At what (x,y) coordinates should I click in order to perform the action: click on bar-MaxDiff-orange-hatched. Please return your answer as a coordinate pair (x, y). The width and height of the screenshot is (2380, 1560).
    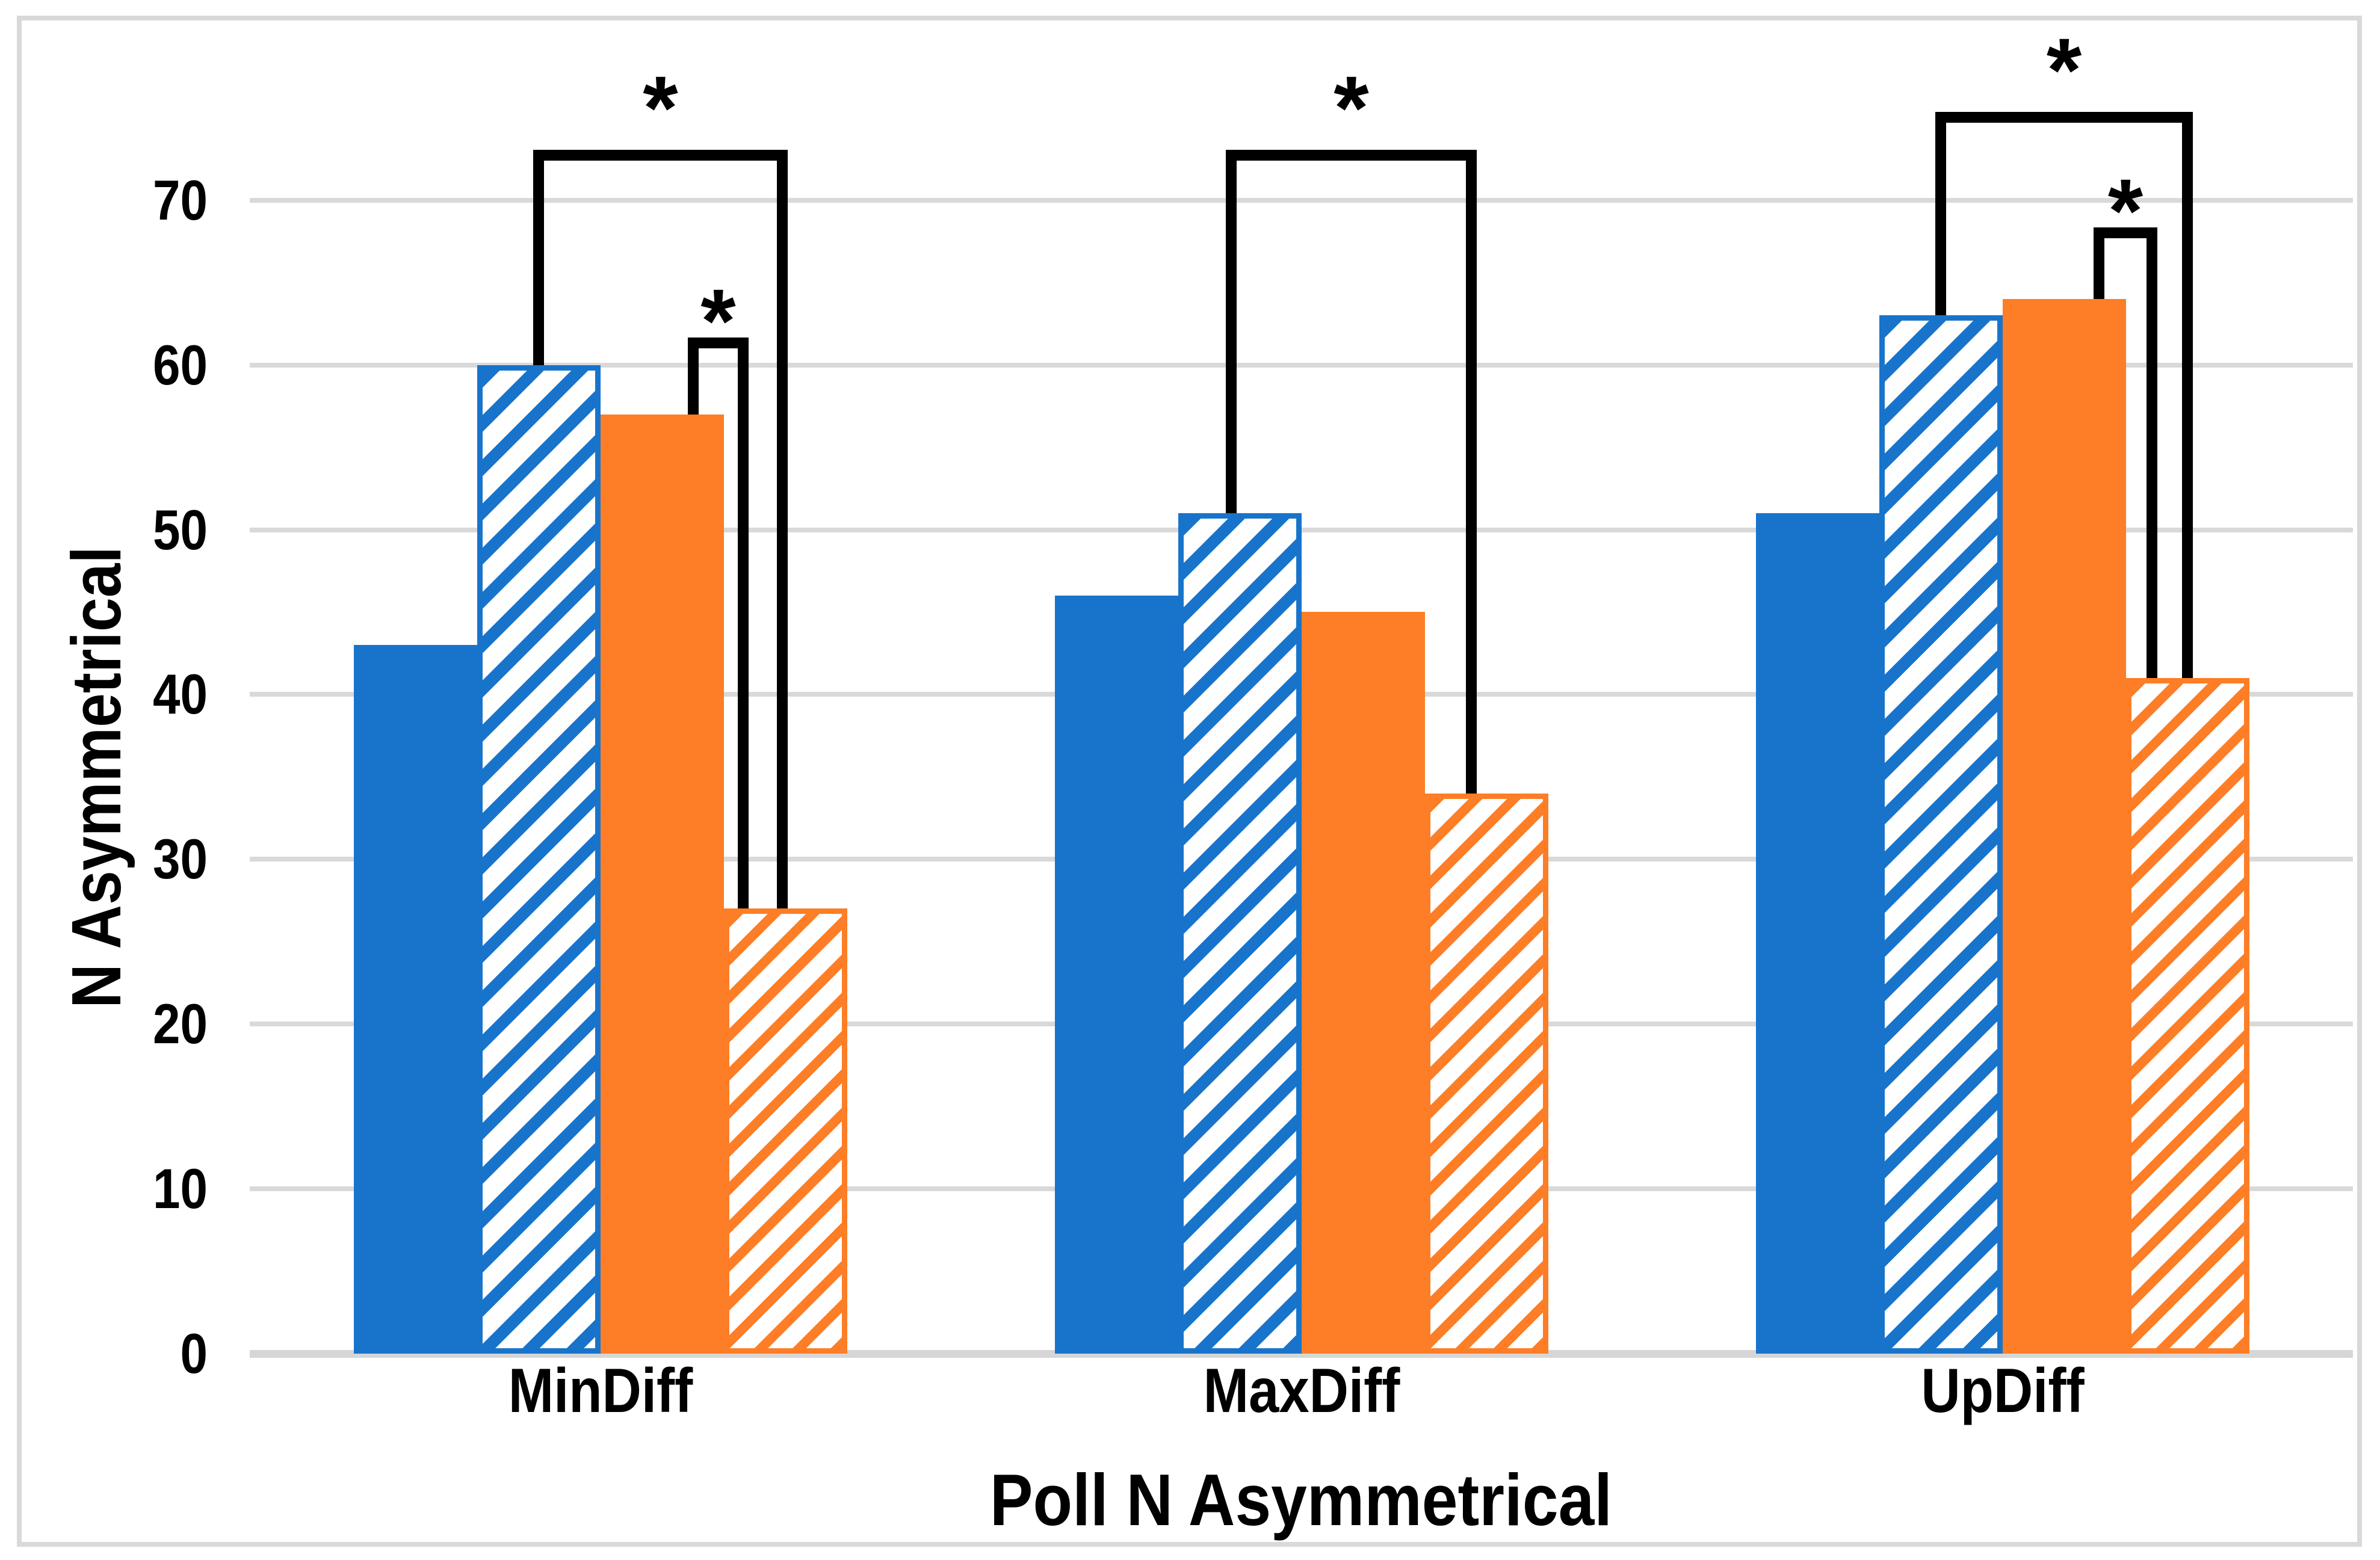
    Looking at the image, I should click on (1486, 1073).